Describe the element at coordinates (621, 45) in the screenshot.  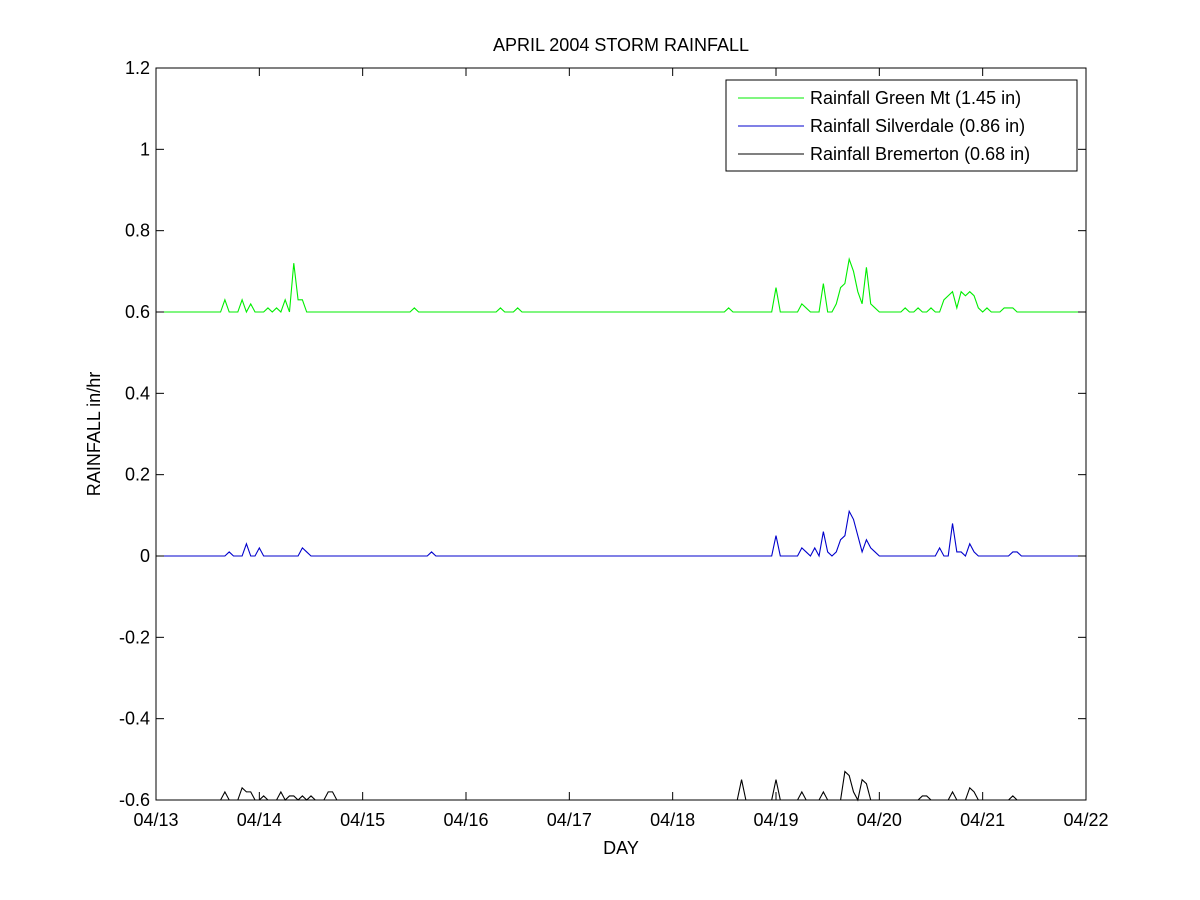
I see `chart-title: APRIL 2004 STORM RAINFALL` at that location.